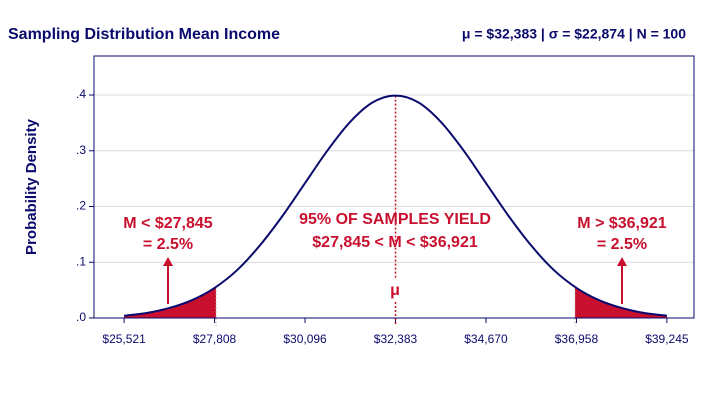  What do you see at coordinates (396, 339) in the screenshot?
I see `x-tick-label: $32,383` at bounding box center [396, 339].